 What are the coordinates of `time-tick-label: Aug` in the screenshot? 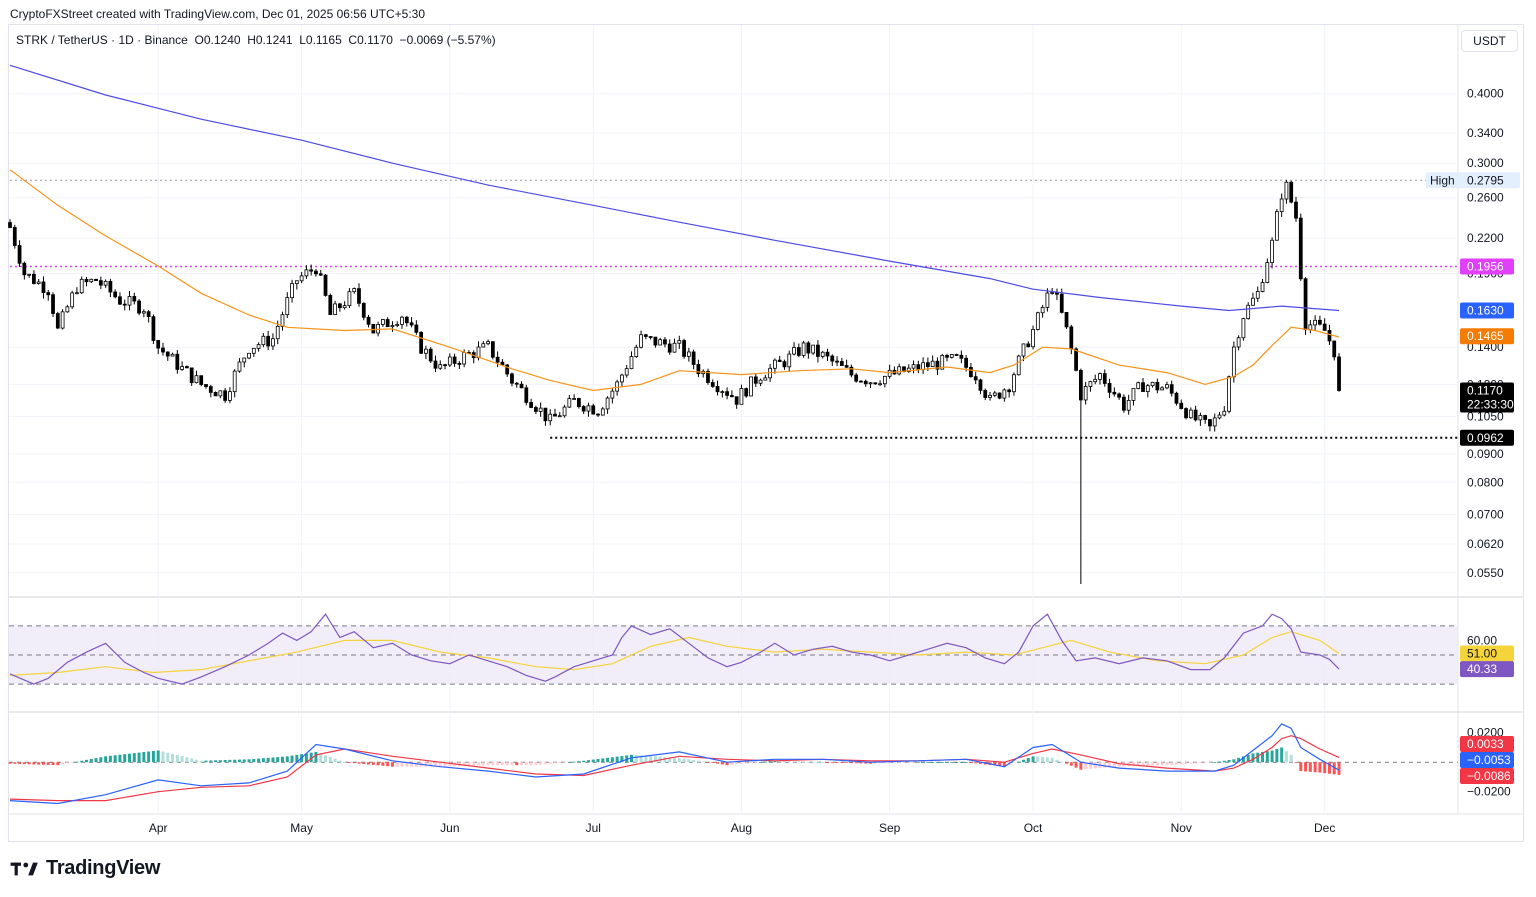 It's located at (741, 828).